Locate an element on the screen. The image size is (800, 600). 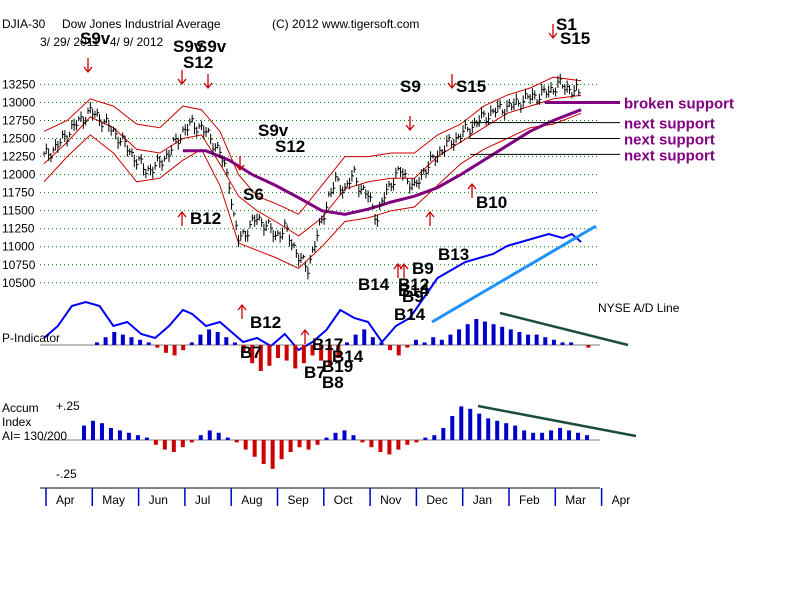
signal-b13-13: B13 is located at coordinates (453, 254).